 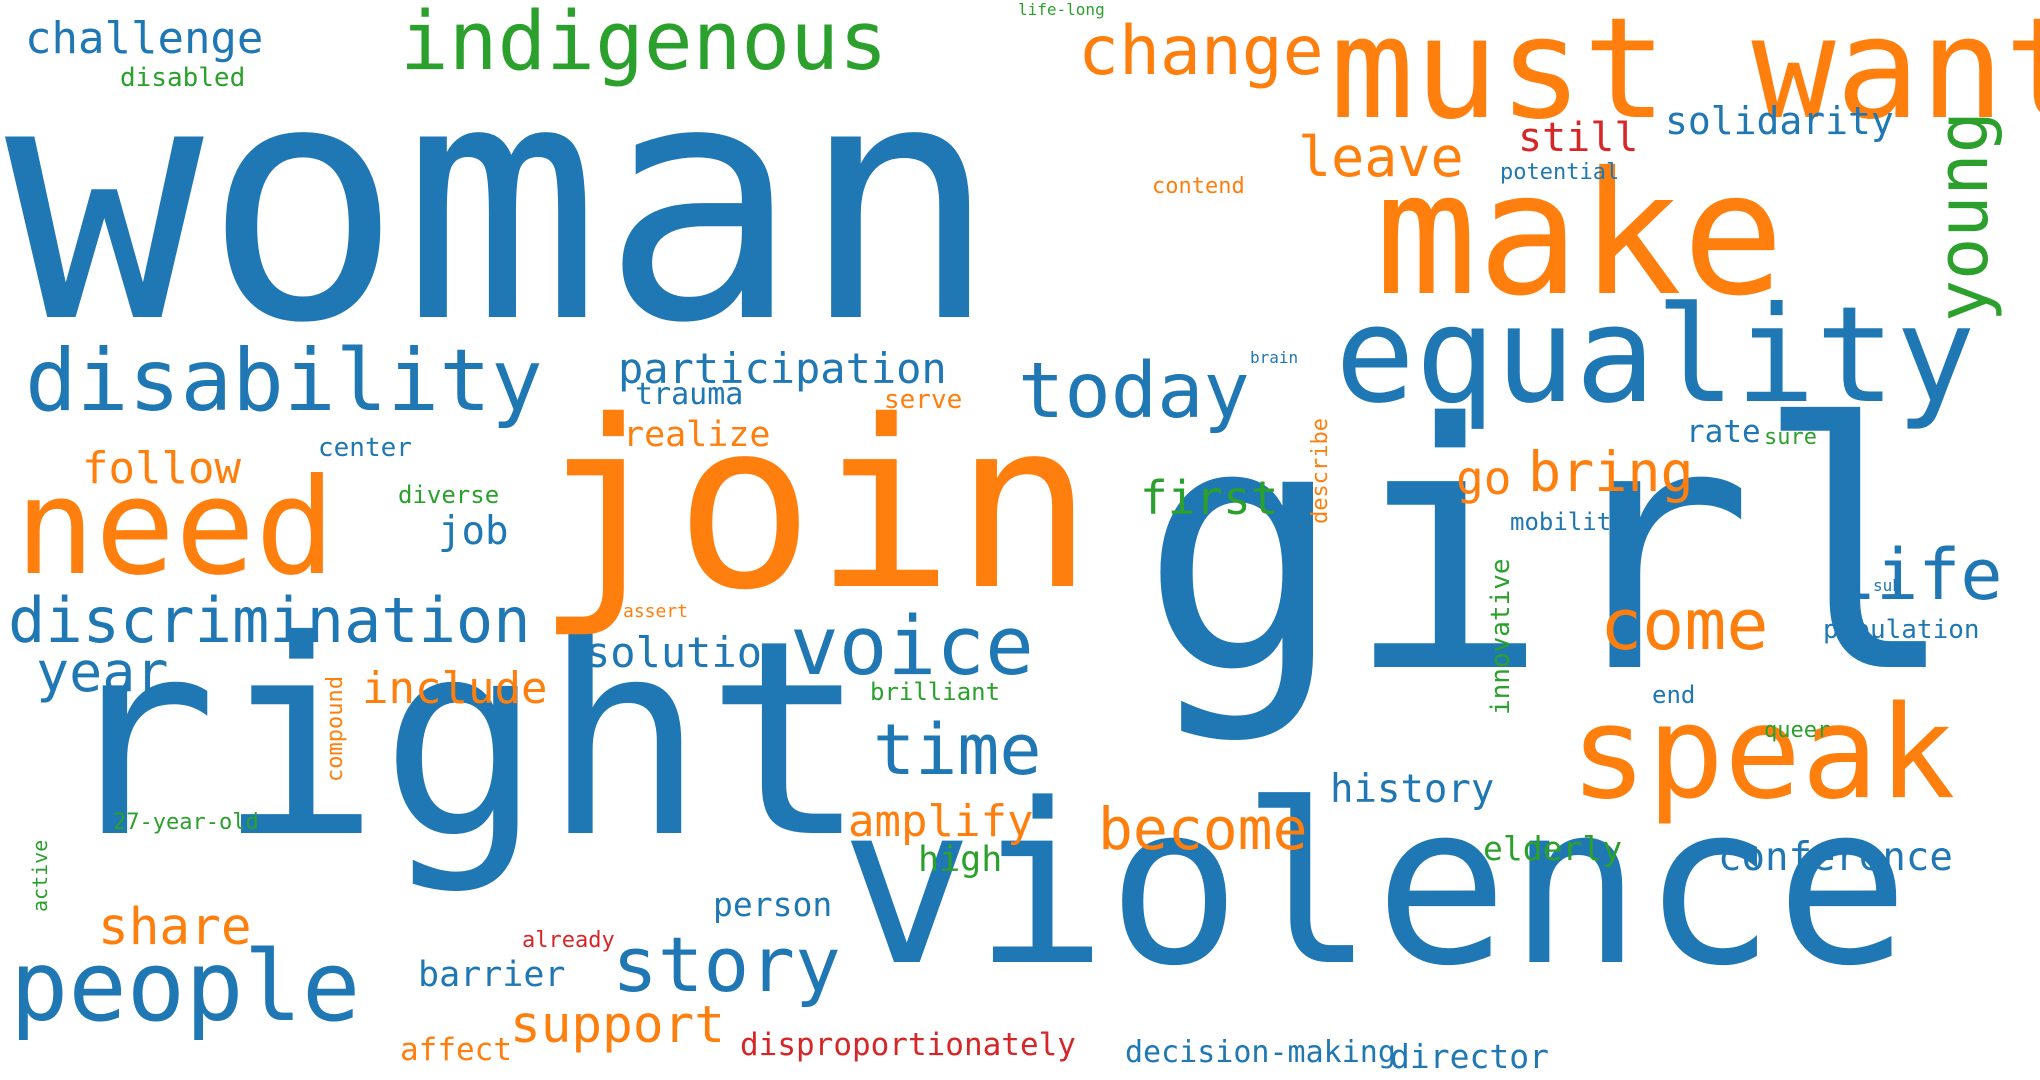 I want to click on word-conference: conference, so click(x=1835, y=857).